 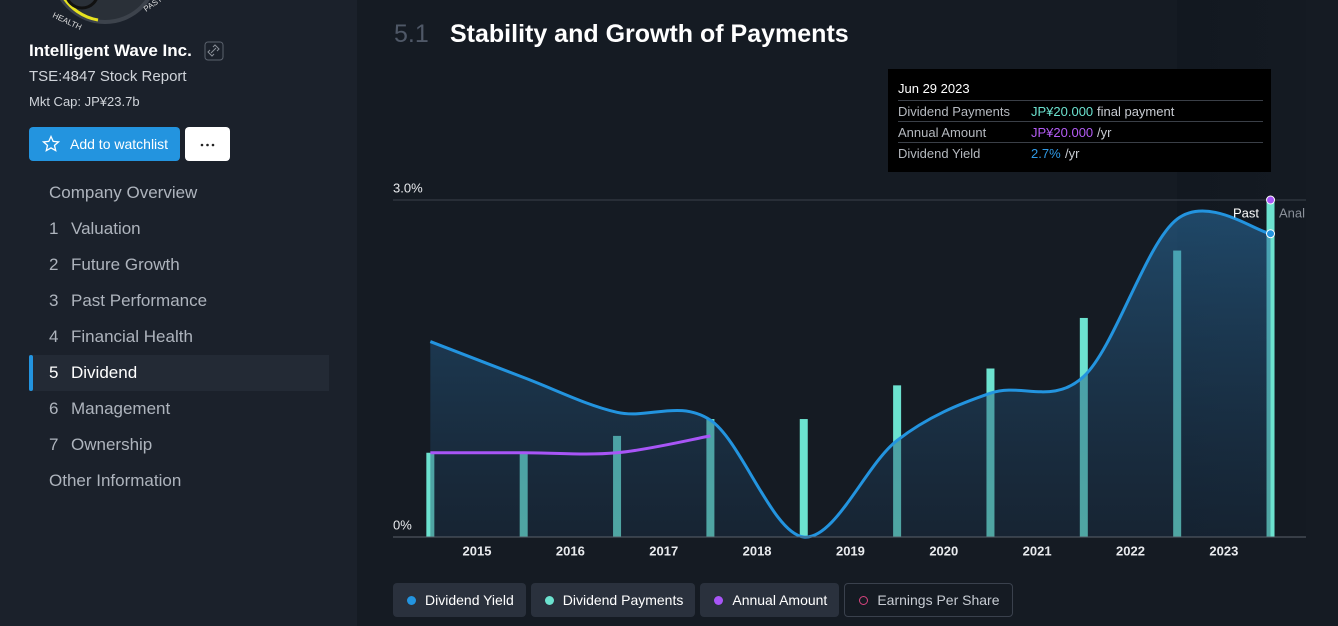 What do you see at coordinates (112, 444) in the screenshot?
I see `nav-label: Ownership` at bounding box center [112, 444].